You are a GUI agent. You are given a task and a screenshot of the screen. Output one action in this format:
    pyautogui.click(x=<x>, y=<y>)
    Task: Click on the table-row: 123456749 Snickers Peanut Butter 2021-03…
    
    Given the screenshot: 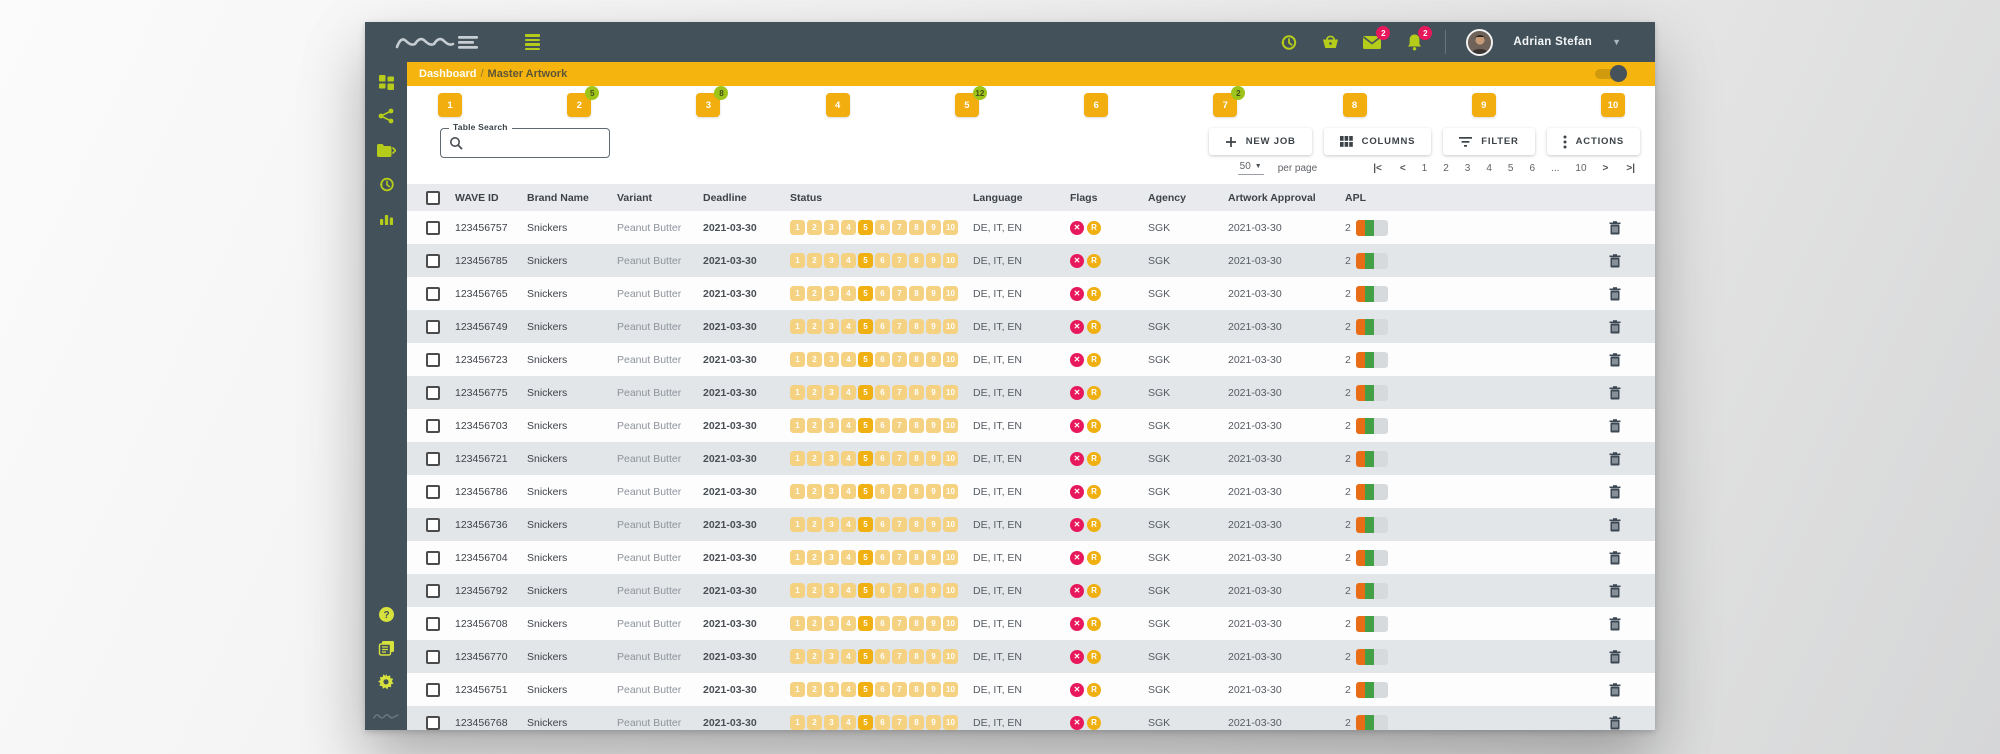 What is the action you would take?
    pyautogui.click(x=1031, y=326)
    